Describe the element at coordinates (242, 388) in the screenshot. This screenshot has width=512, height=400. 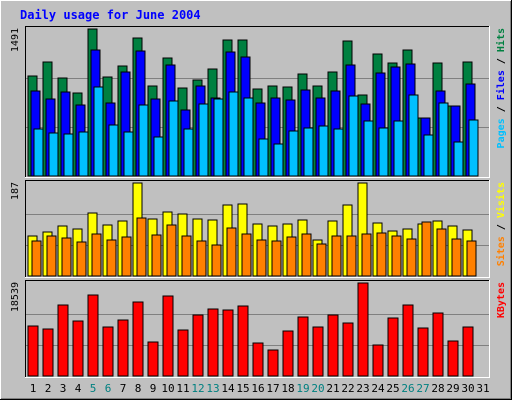
I see `x-tick-label: 15` at that location.